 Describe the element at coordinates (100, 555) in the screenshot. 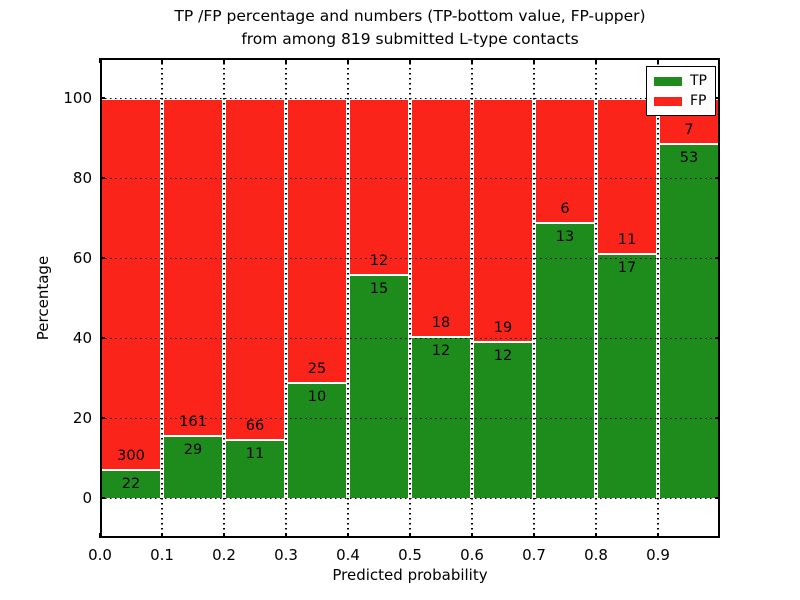

I see `x-tick-label: 0.0` at that location.